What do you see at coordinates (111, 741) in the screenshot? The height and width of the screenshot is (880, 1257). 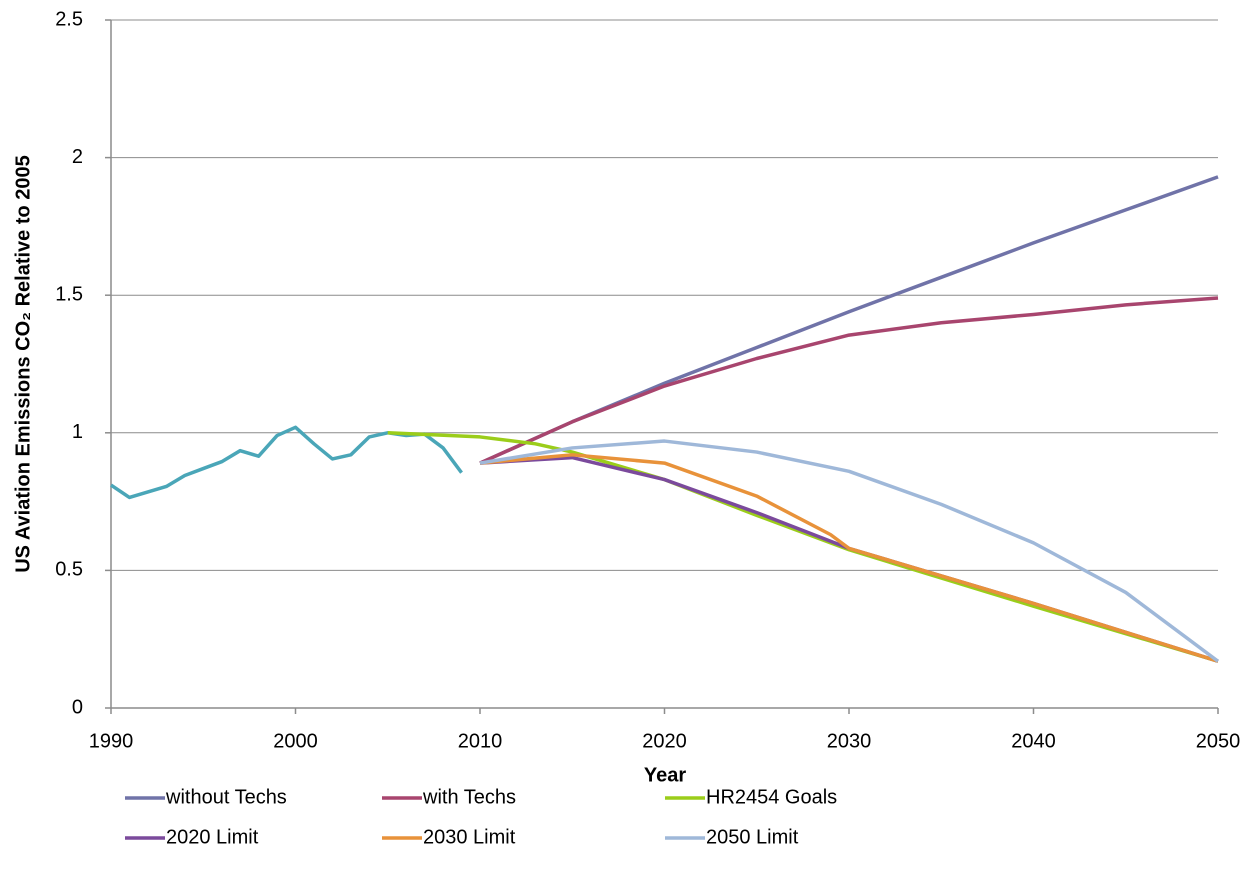 I see `x-tick-label: 1990` at bounding box center [111, 741].